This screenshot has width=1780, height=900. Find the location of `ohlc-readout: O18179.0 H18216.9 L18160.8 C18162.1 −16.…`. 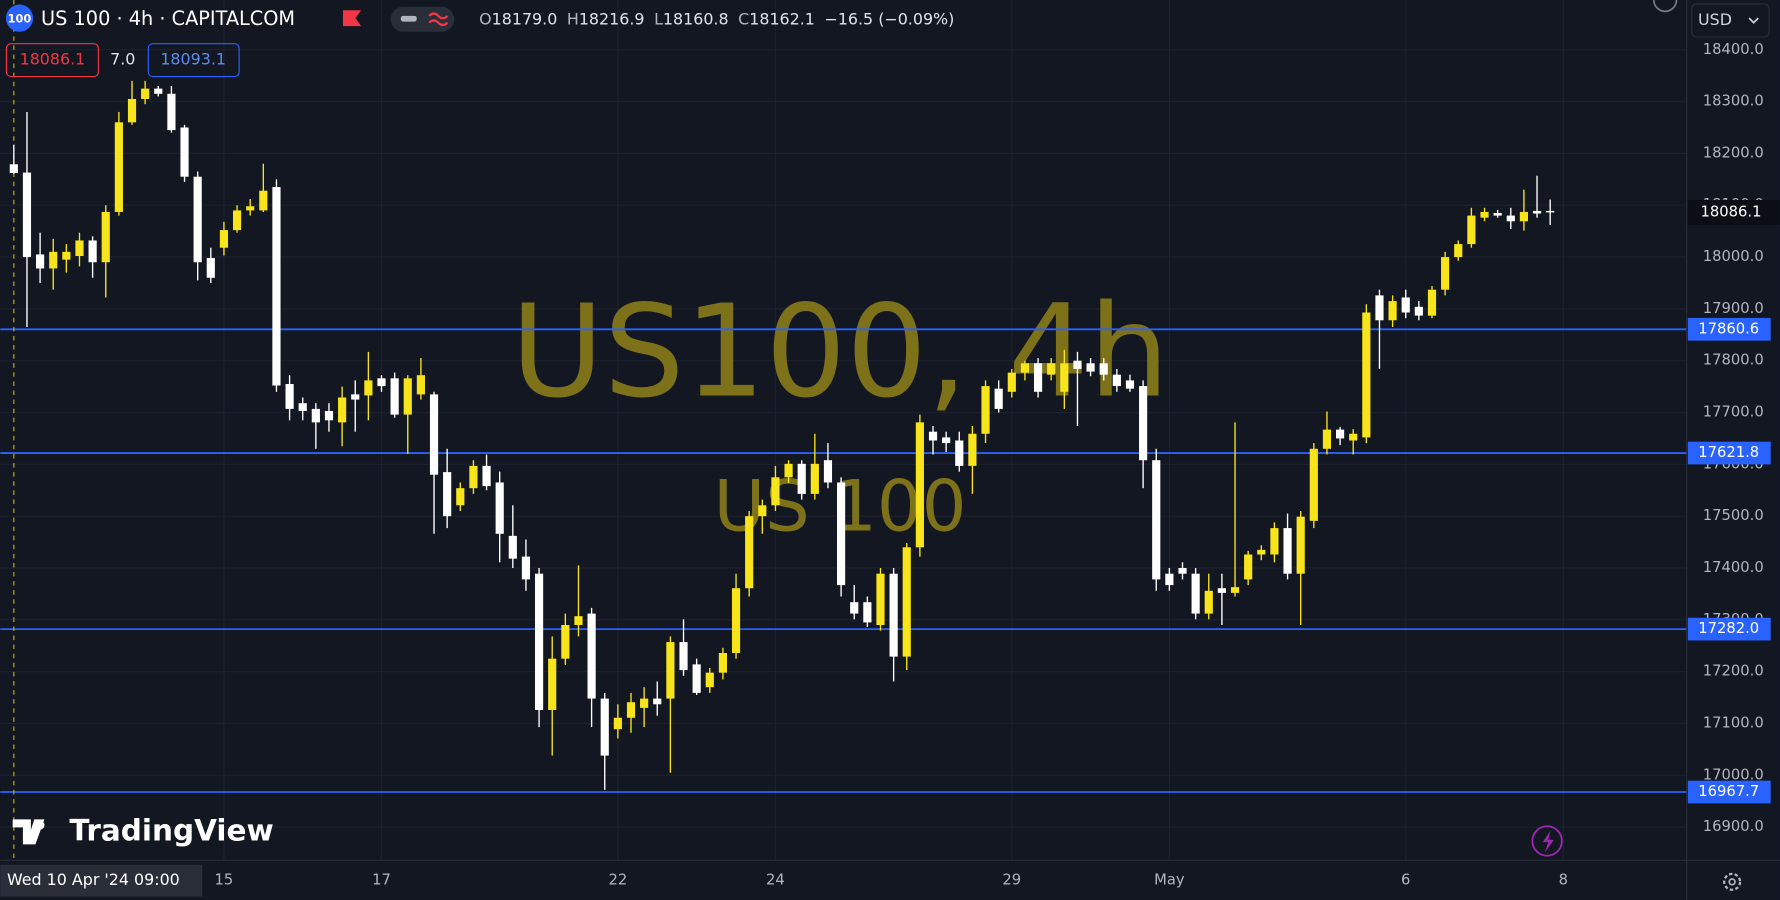

ohlc-readout: O18179.0 H18216.9 L18160.8 C18162.1 −16.… is located at coordinates (716, 18).